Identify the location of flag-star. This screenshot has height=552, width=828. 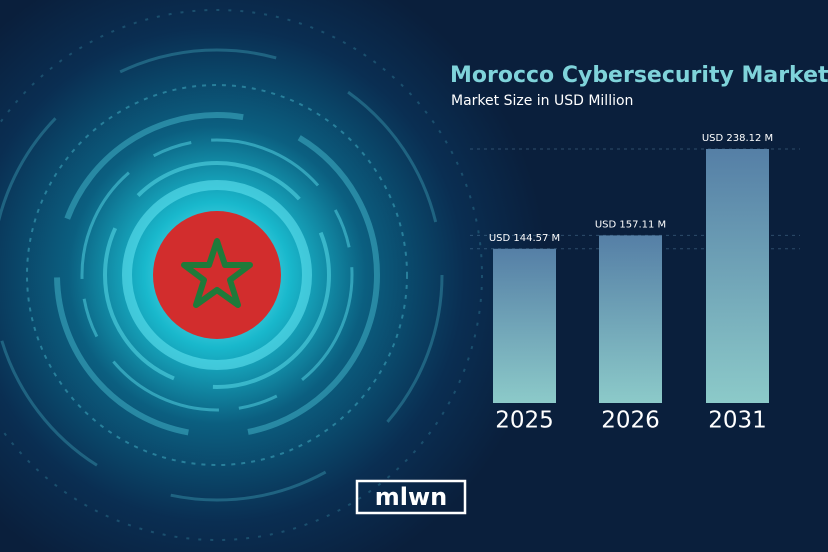
(217, 273).